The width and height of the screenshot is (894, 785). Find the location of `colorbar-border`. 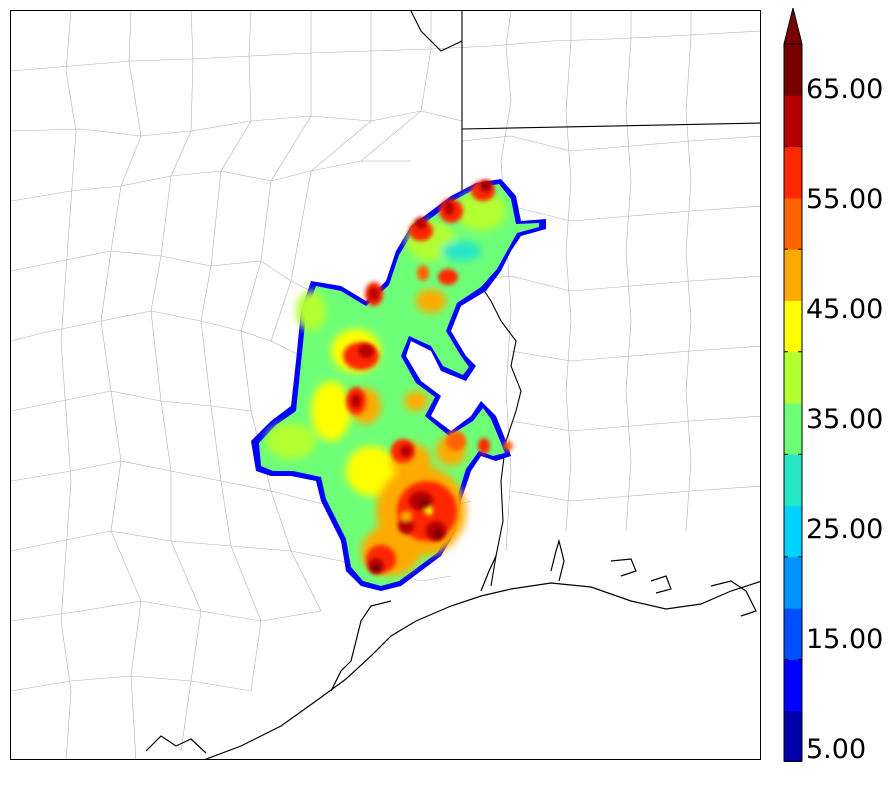

colorbar-border is located at coordinates (793, 402).